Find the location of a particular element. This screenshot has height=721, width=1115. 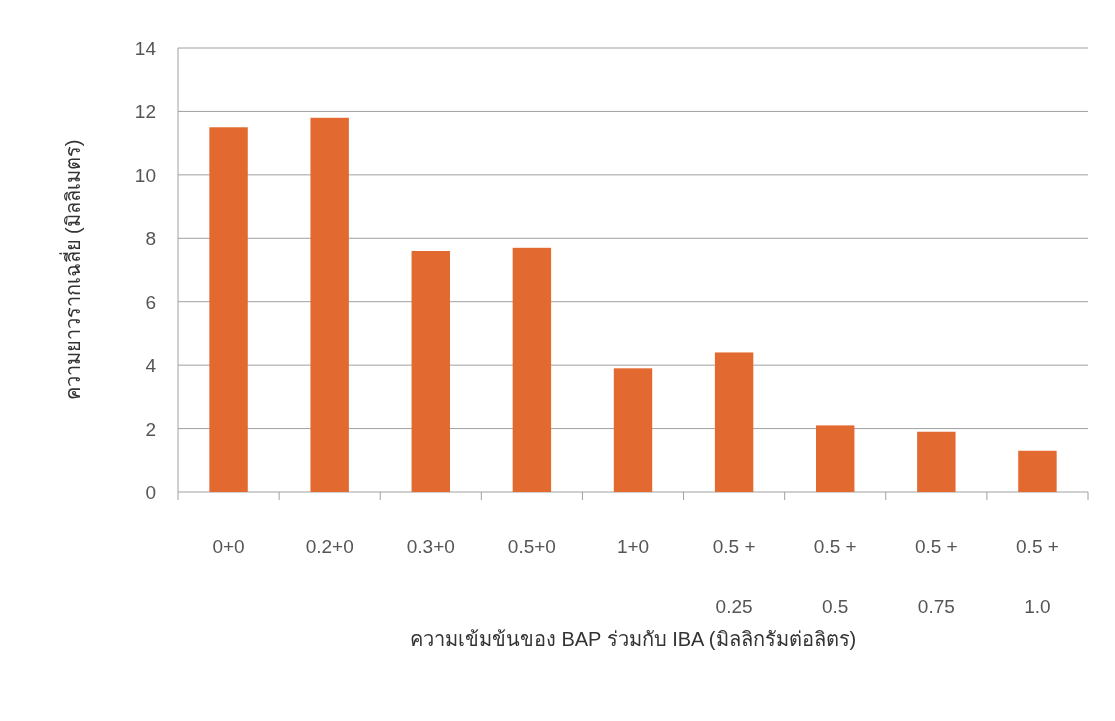

y-tick-label: 2 is located at coordinates (150, 429).